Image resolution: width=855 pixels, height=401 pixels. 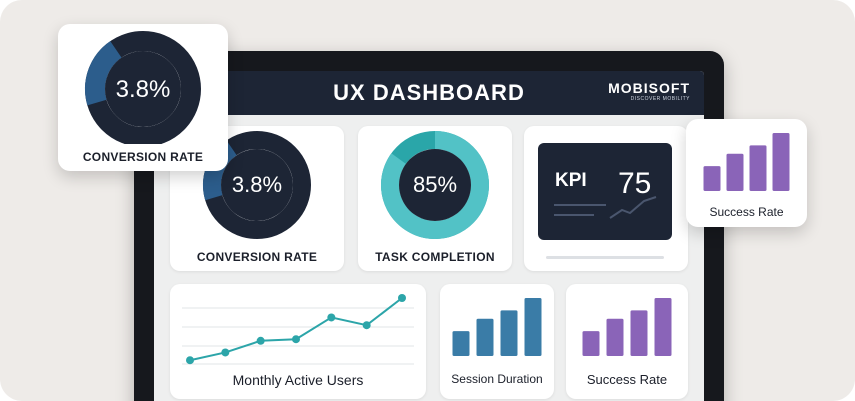 I want to click on success-rate-card: Success Rate, so click(x=627, y=341).